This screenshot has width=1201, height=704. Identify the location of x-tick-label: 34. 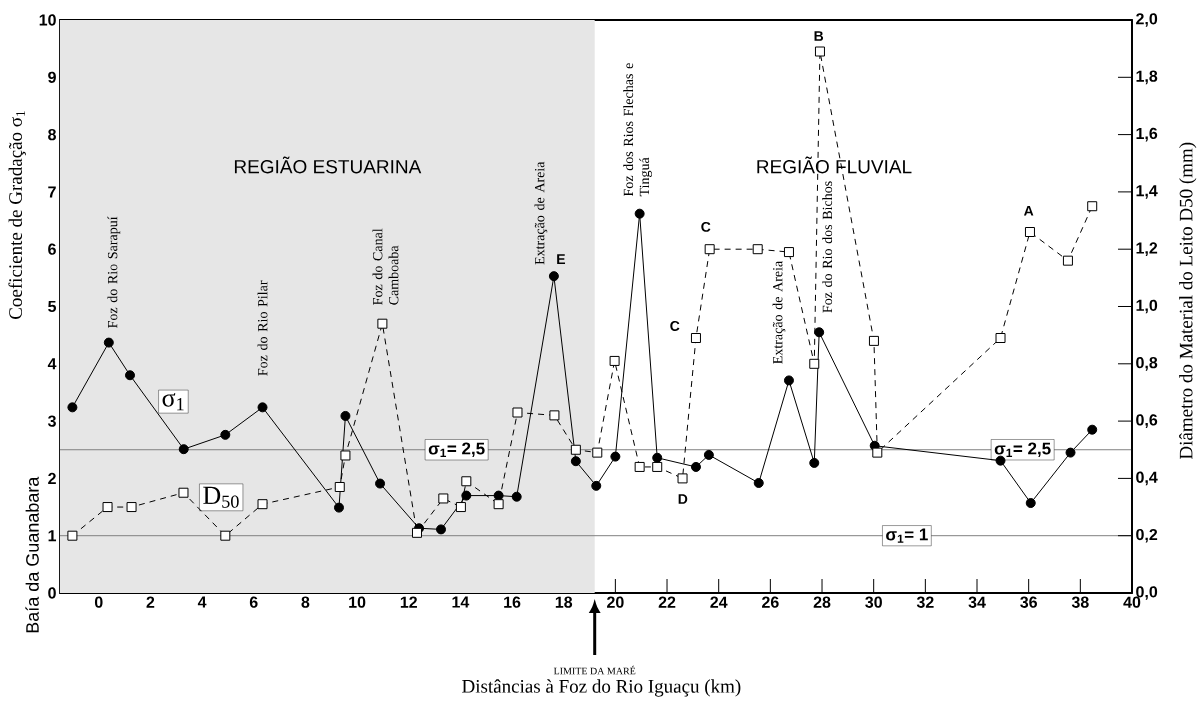
(977, 602).